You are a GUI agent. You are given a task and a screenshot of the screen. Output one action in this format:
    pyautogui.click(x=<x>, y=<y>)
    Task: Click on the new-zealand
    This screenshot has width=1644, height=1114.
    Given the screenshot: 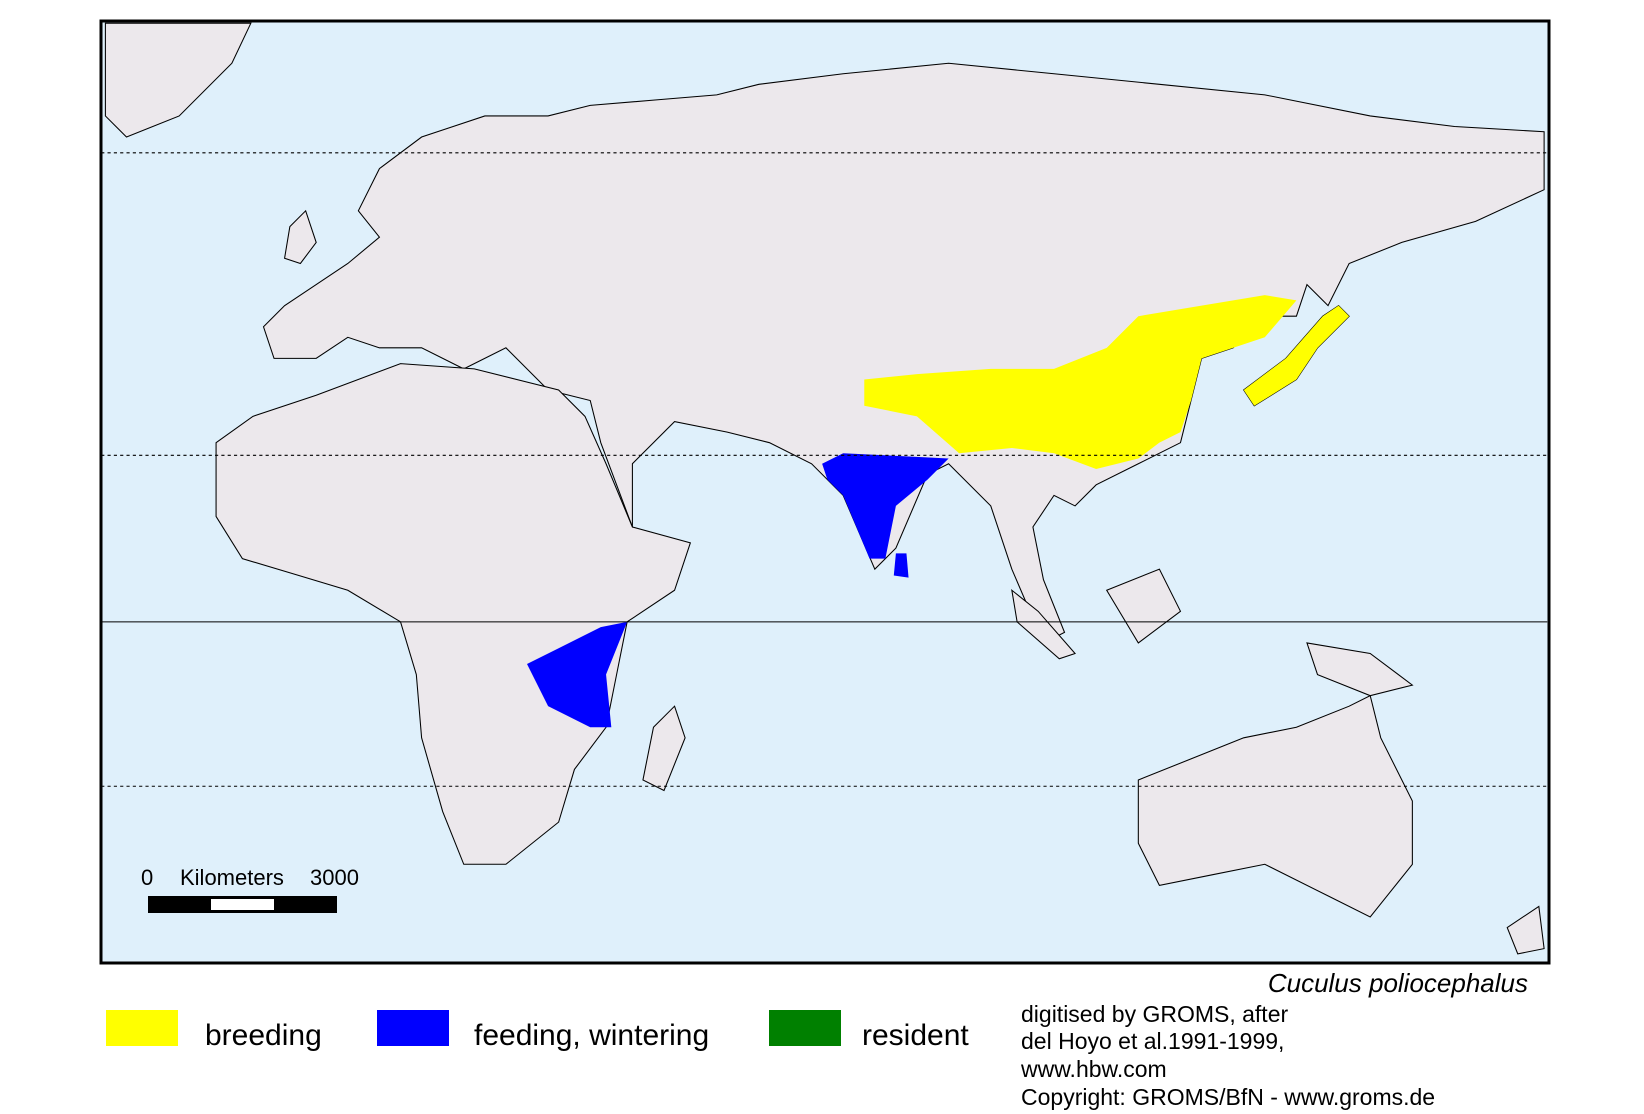 What is the action you would take?
    pyautogui.click(x=1525, y=930)
    